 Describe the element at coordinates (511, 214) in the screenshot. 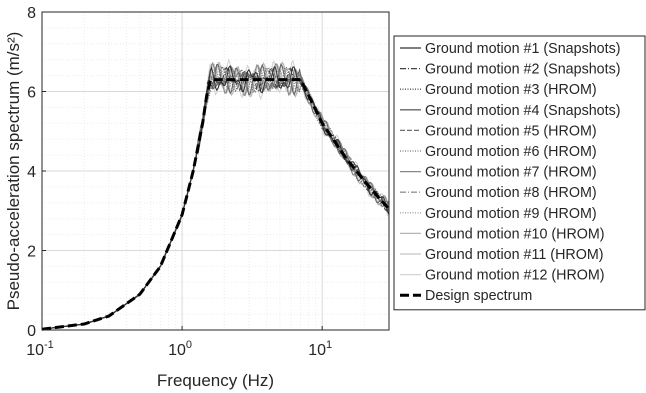

I see `legend-label: Ground motion #9 (HROM)` at that location.